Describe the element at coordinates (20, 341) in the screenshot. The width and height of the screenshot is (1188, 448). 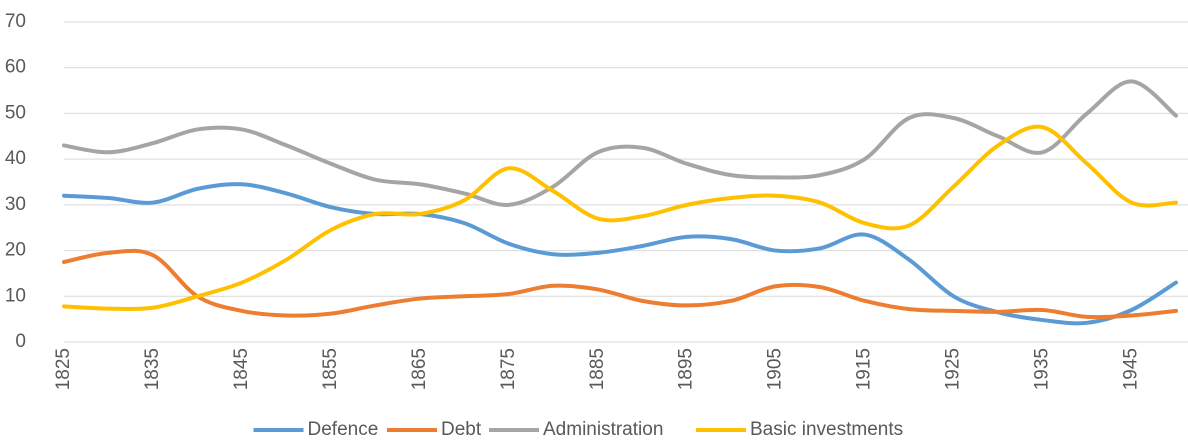
I see `y-tick-label: 0` at that location.